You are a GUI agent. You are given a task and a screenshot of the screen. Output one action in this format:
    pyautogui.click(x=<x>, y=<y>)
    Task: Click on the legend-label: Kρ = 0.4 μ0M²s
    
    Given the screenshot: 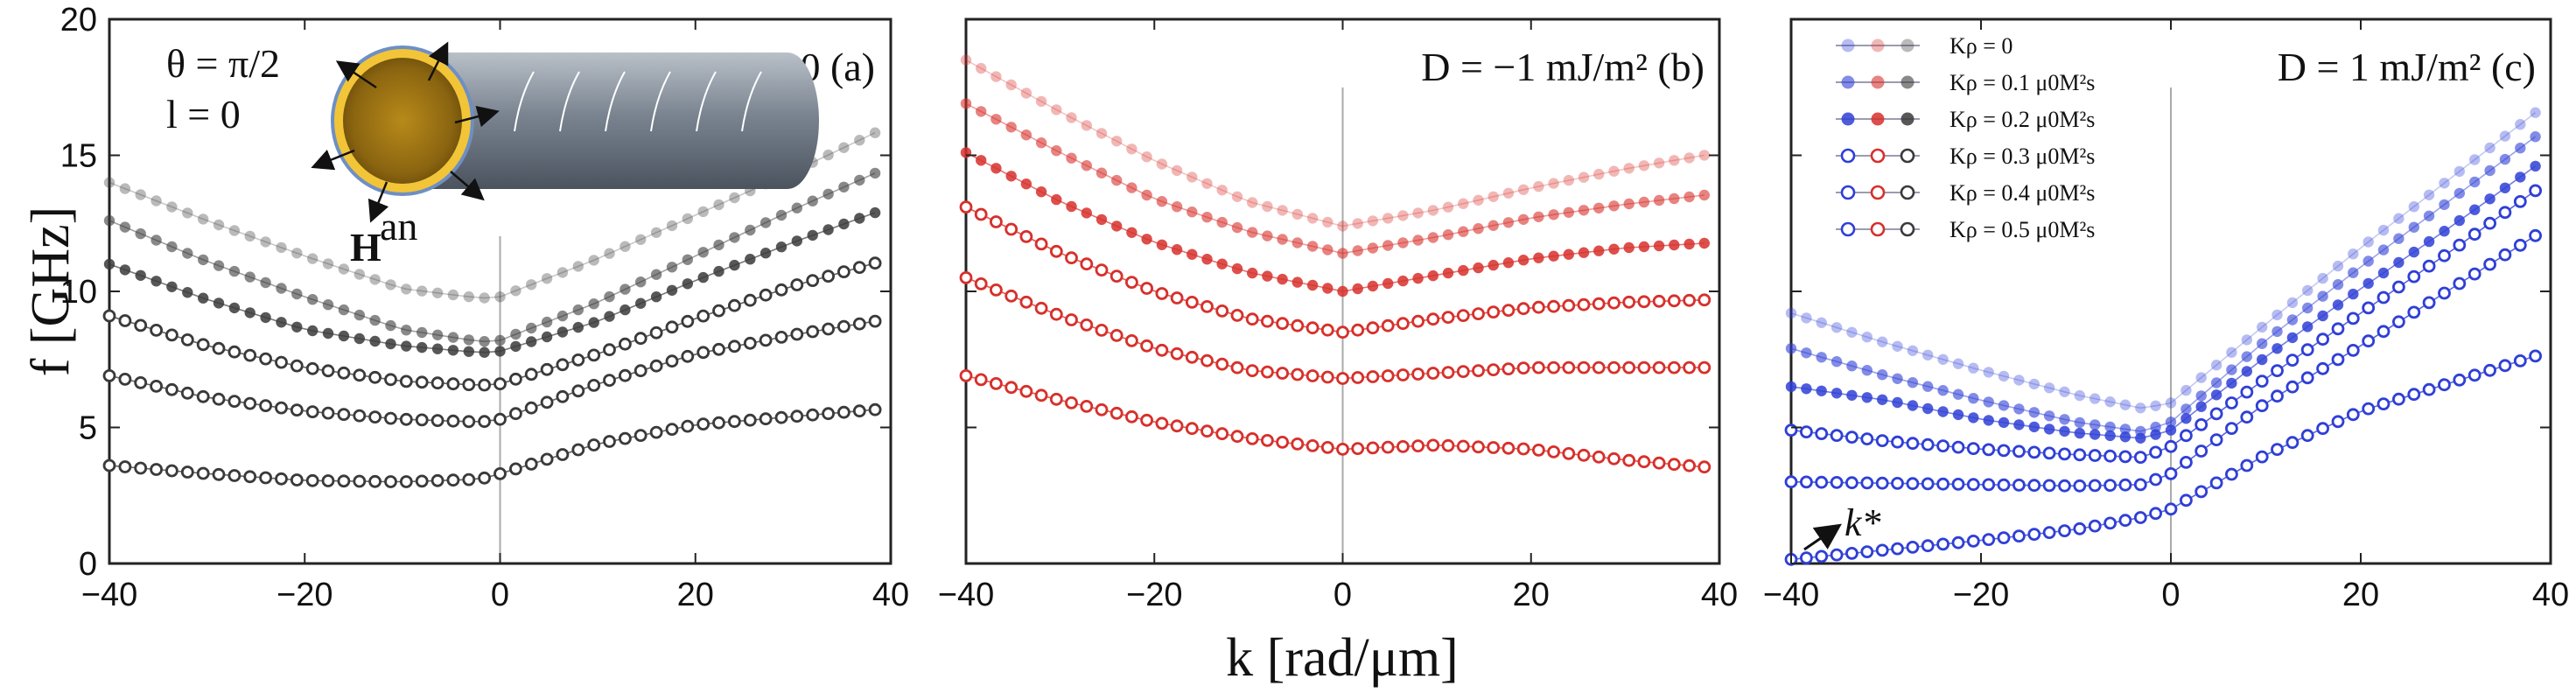 What is the action you would take?
    pyautogui.click(x=2022, y=193)
    